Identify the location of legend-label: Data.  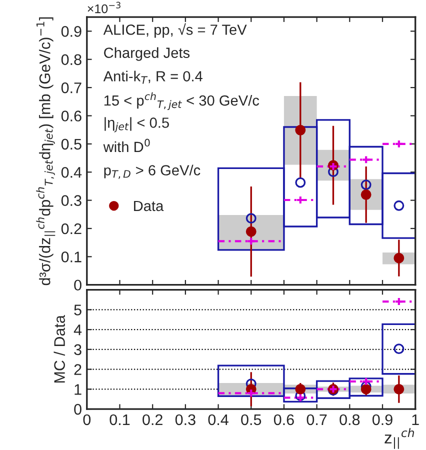
(149, 206).